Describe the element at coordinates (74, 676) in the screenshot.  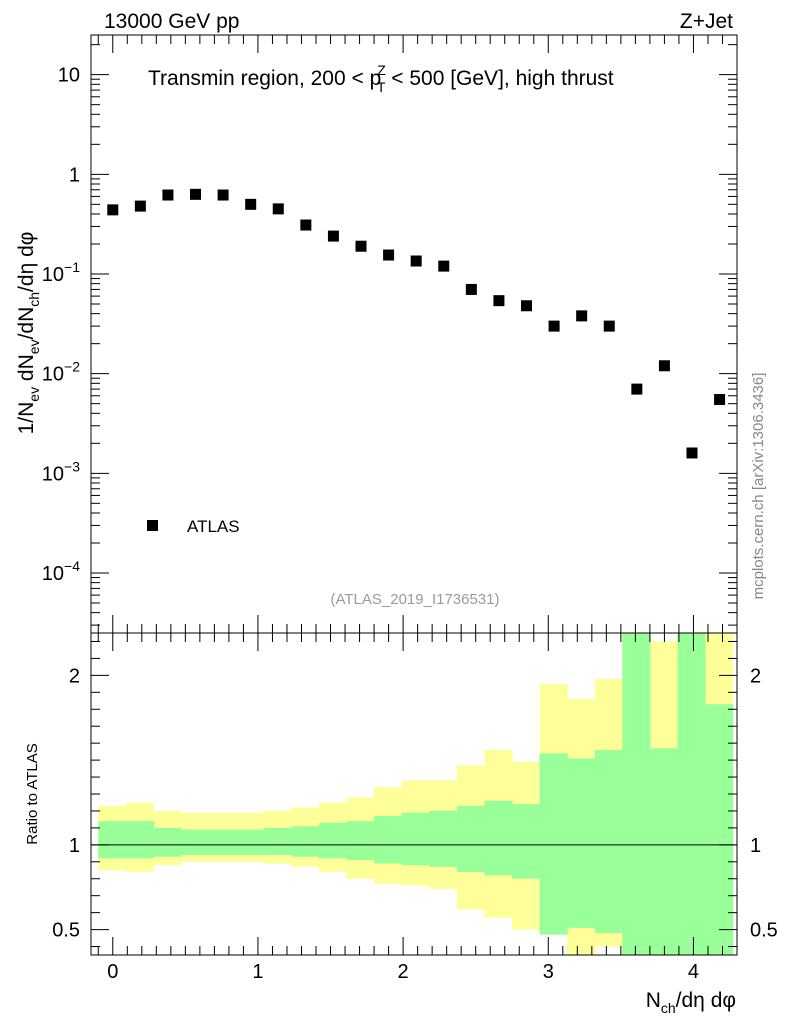
I see `y-tick-label: 2` at that location.